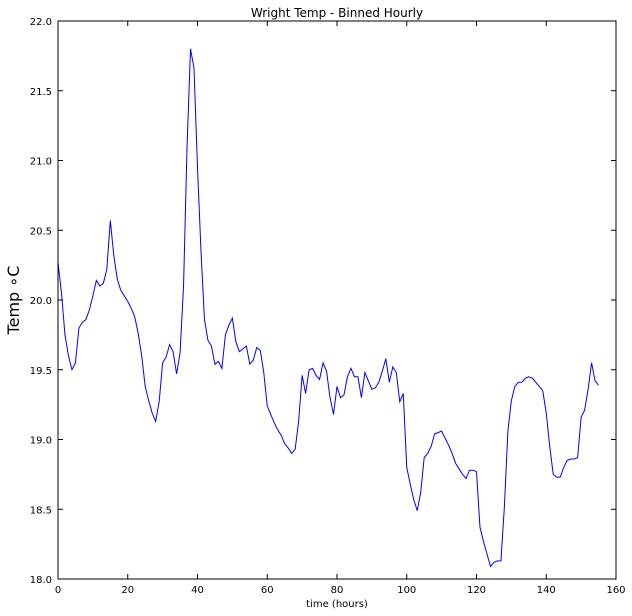 Image resolution: width=632 pixels, height=616 pixels. I want to click on y-tick-label: 20.0, so click(41, 301).